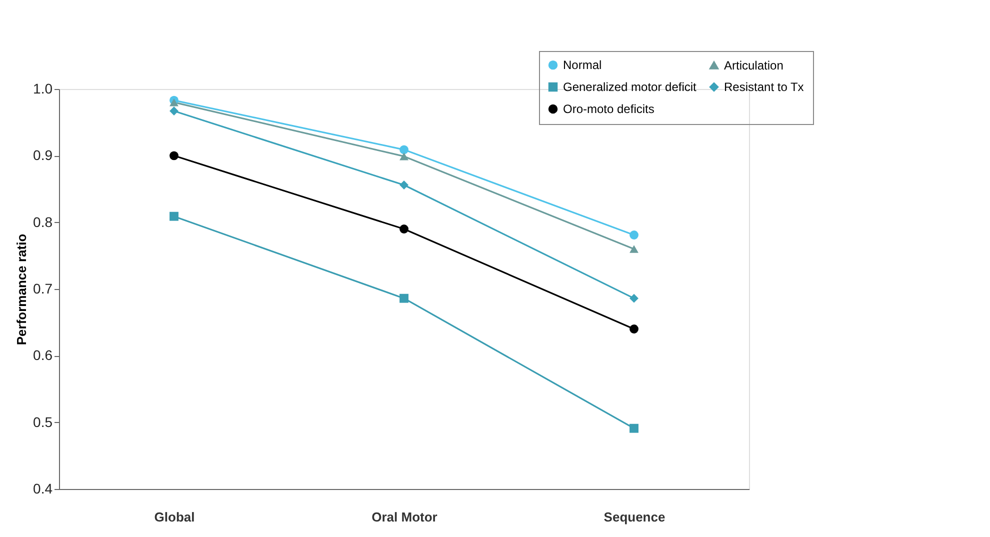 The image size is (990, 537). Describe the element at coordinates (635, 517) in the screenshot. I see `x-tick-label: Sequence` at that location.